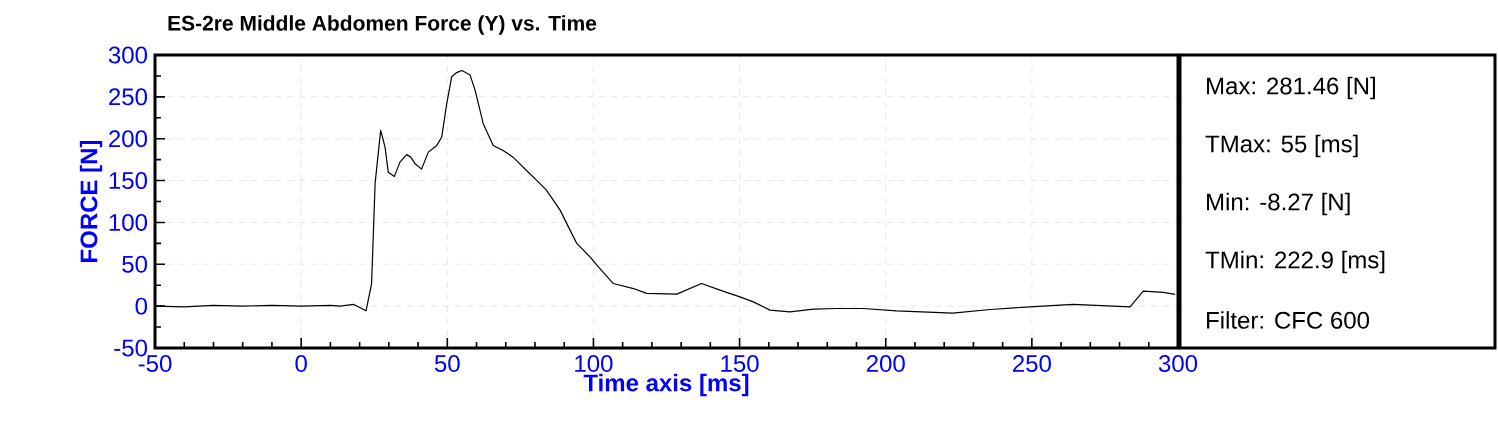 This screenshot has height=433, width=1498. What do you see at coordinates (666, 385) in the screenshot?
I see `x-axis-title: Time axis [ms]` at bounding box center [666, 385].